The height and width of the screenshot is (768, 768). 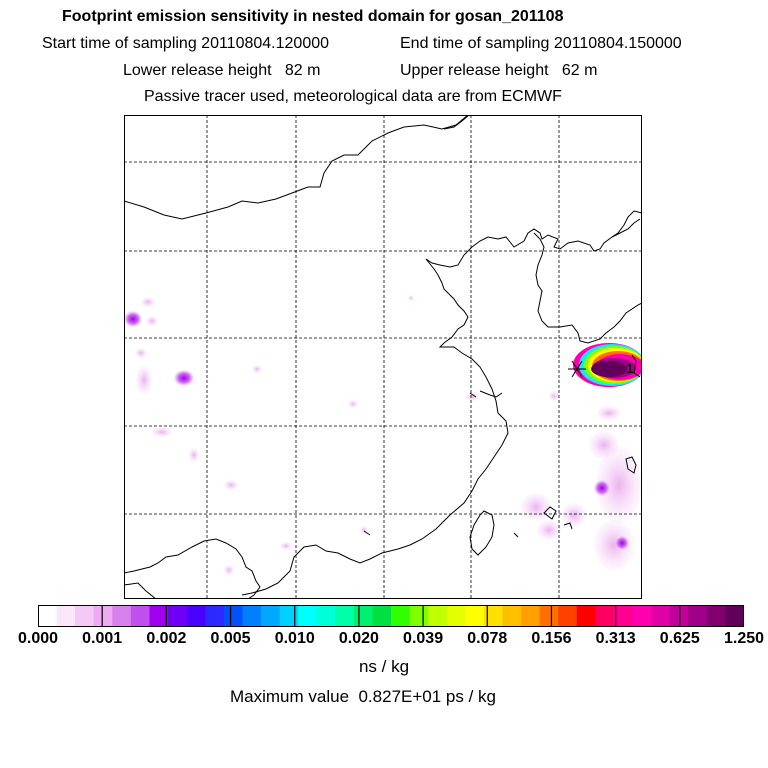 What do you see at coordinates (358, 638) in the screenshot?
I see `colorbar-tick-label: 0.020` at bounding box center [358, 638].